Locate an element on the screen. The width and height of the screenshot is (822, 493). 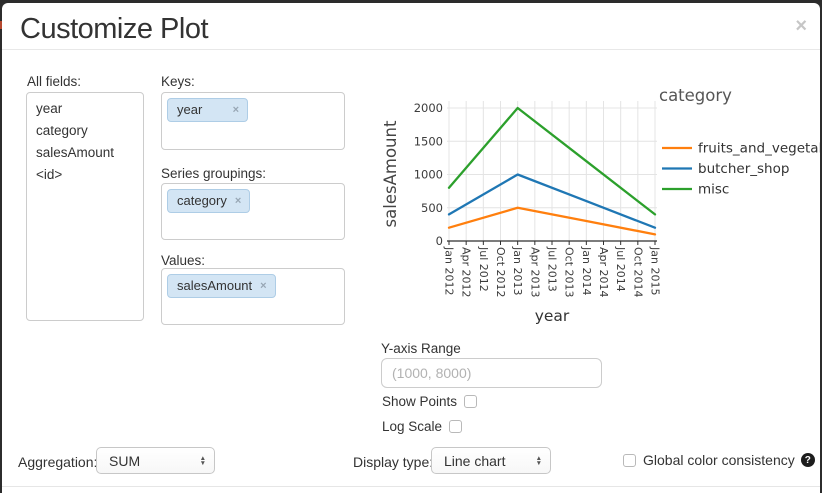
values-dropzone: salesAmount × is located at coordinates (253, 296).